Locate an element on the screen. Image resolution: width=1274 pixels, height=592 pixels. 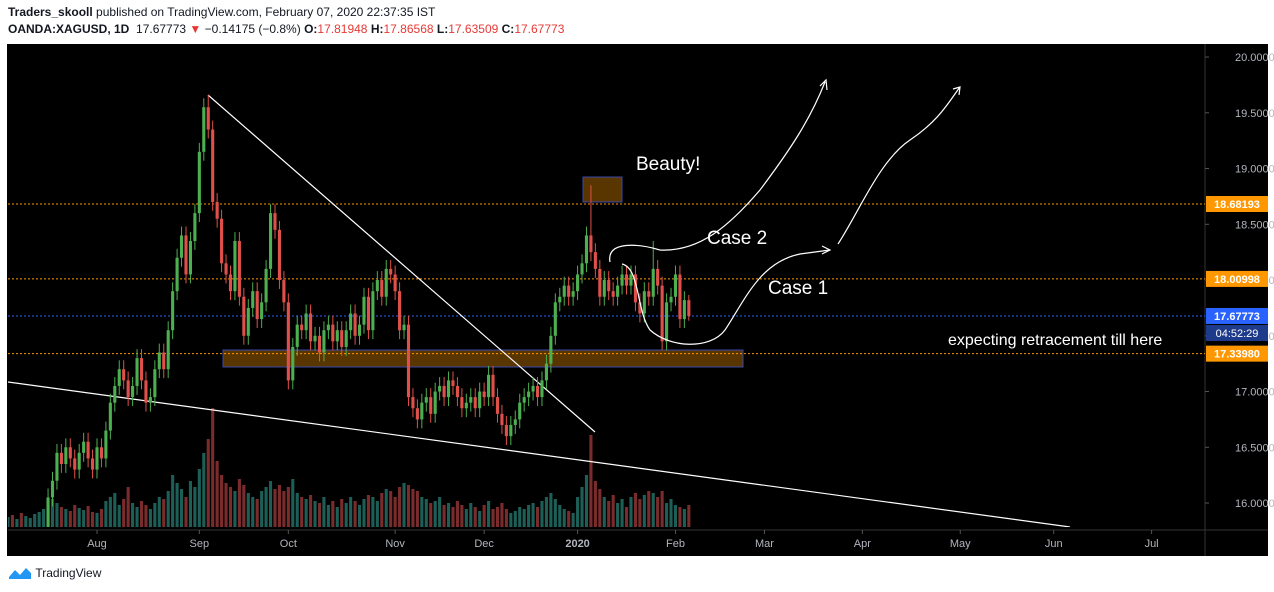
arrow-head is located at coordinates (826, 250).